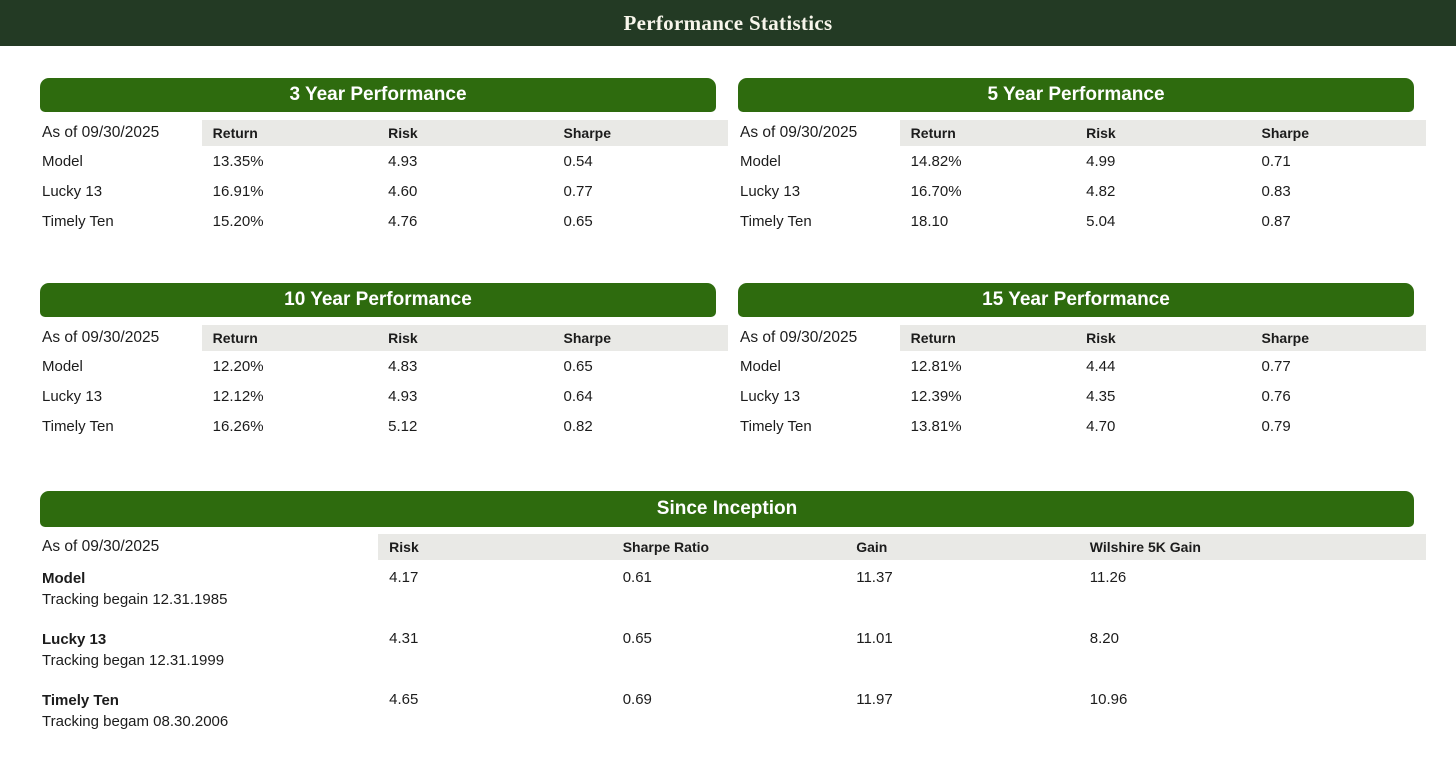 The width and height of the screenshot is (1456, 760). What do you see at coordinates (874, 699) in the screenshot?
I see `gain-value: 11.97` at bounding box center [874, 699].